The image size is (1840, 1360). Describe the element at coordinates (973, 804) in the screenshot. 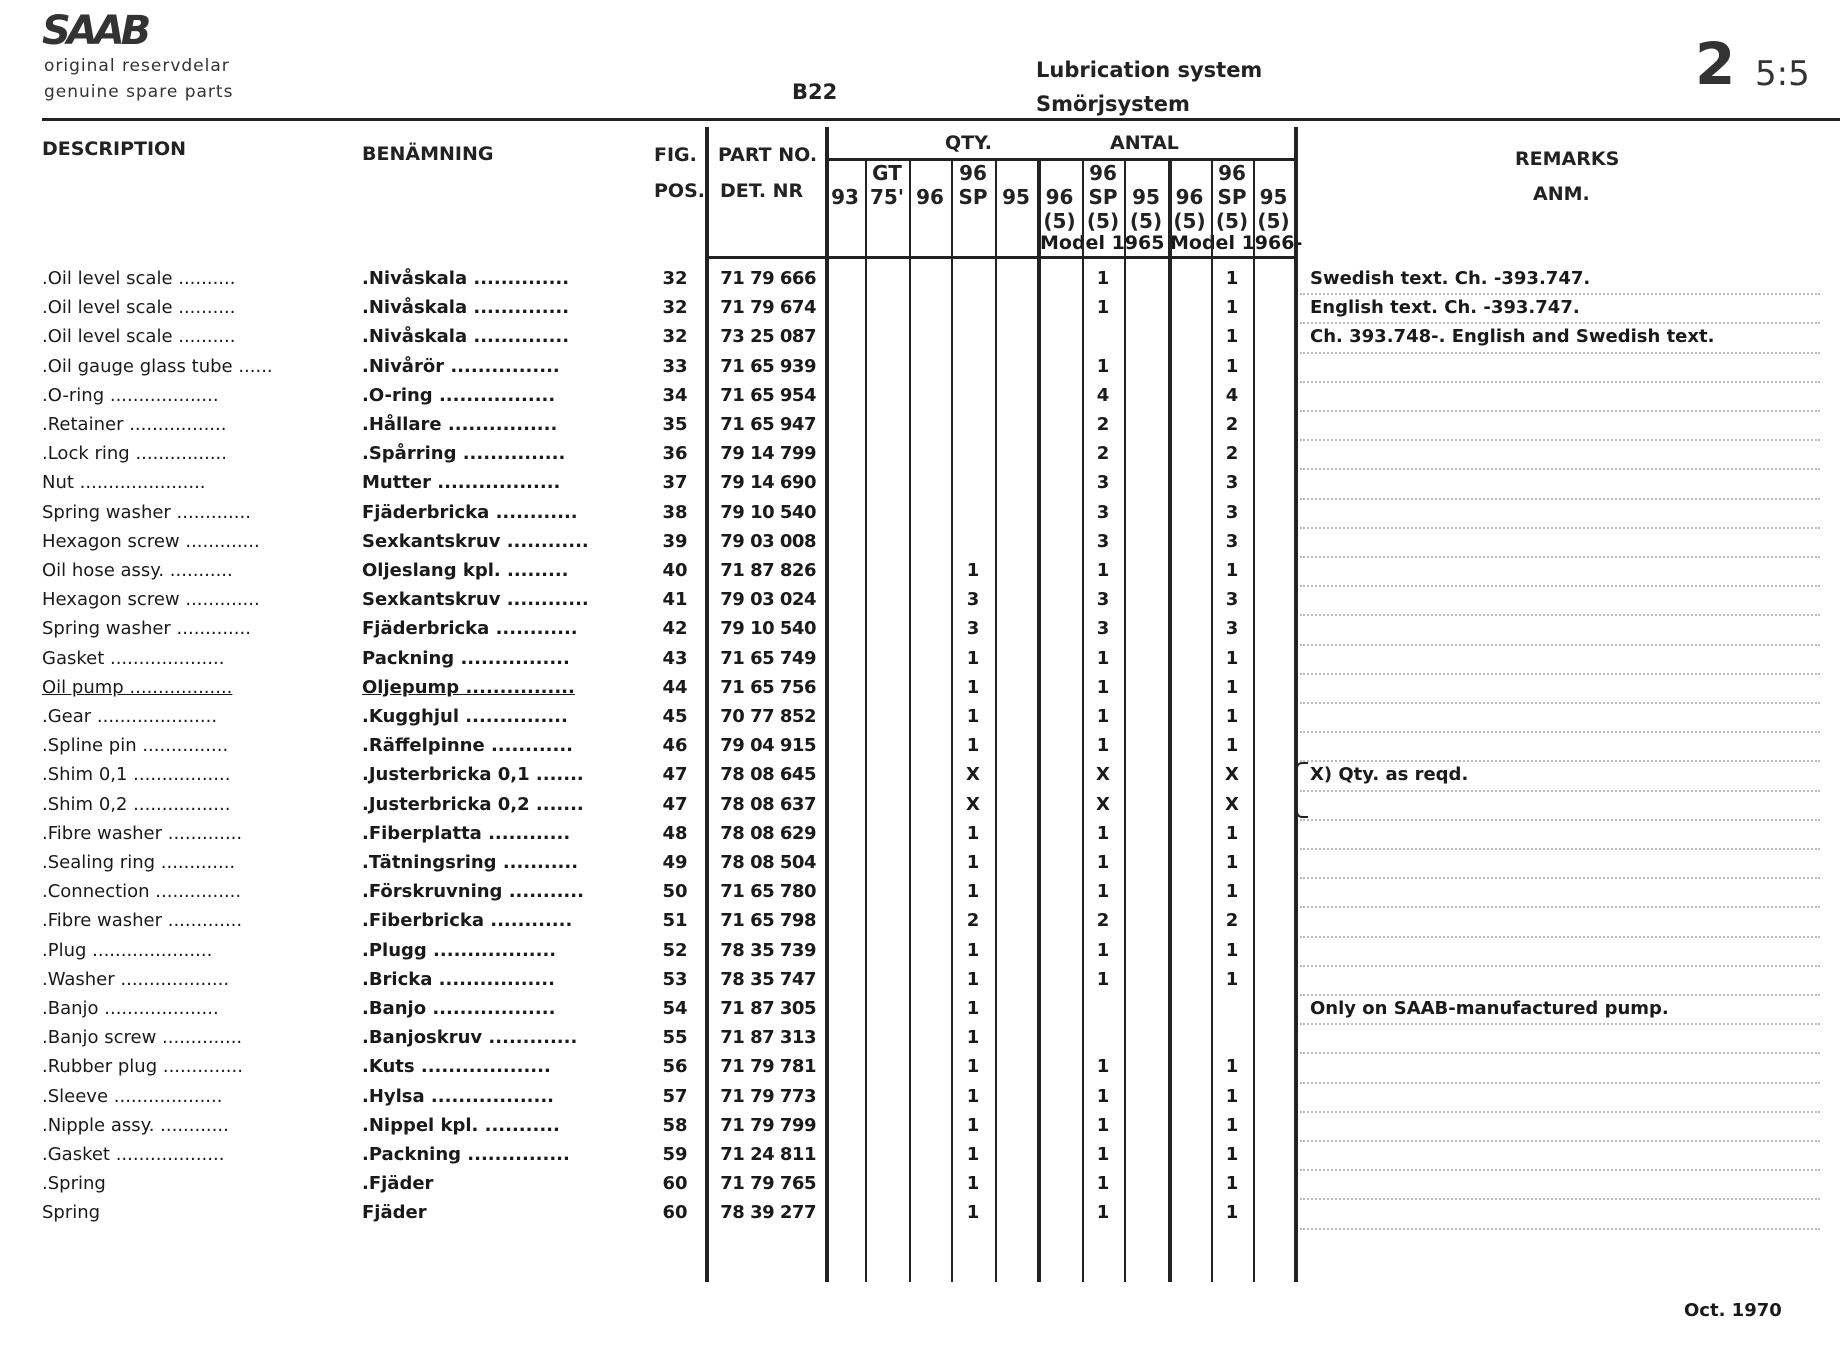

I see `quantity: X` at that location.